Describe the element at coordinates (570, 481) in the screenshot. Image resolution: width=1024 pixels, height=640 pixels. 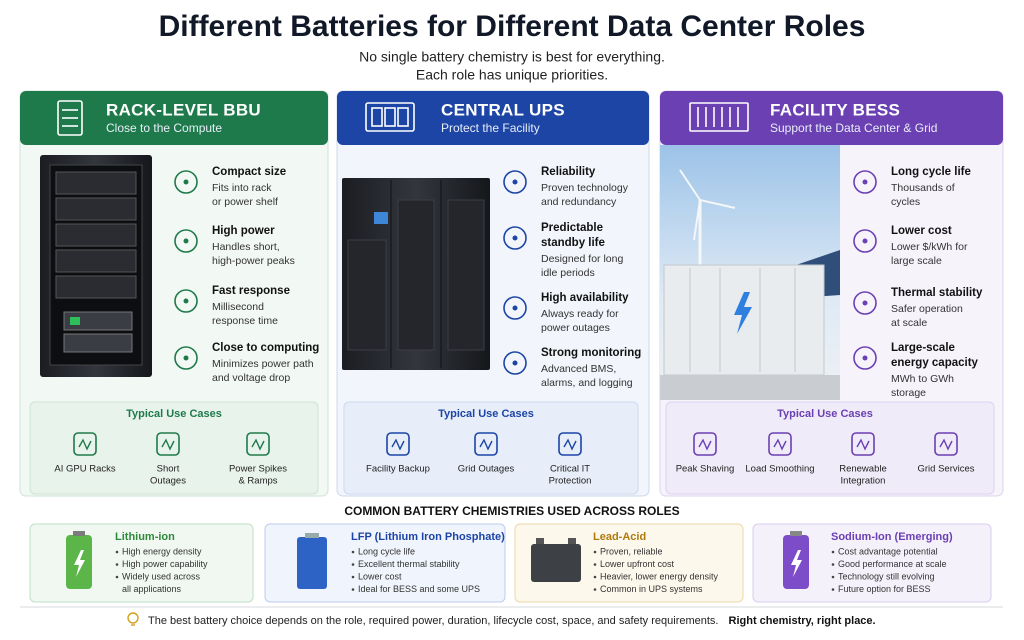
I see `use-case-label: Protection` at that location.